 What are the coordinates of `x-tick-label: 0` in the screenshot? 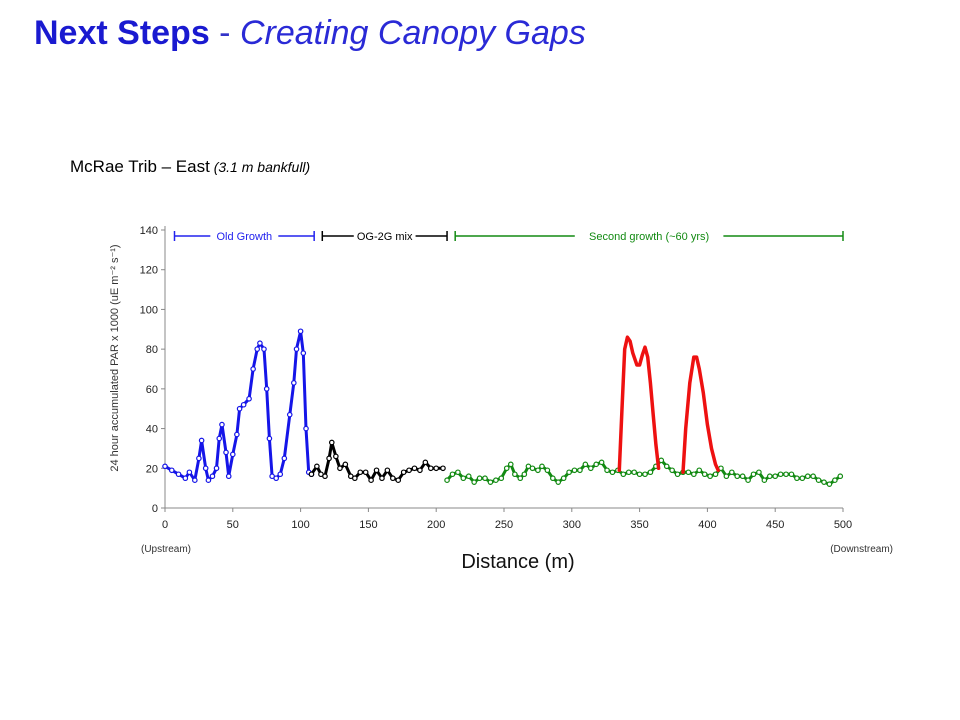 It's located at (165, 525).